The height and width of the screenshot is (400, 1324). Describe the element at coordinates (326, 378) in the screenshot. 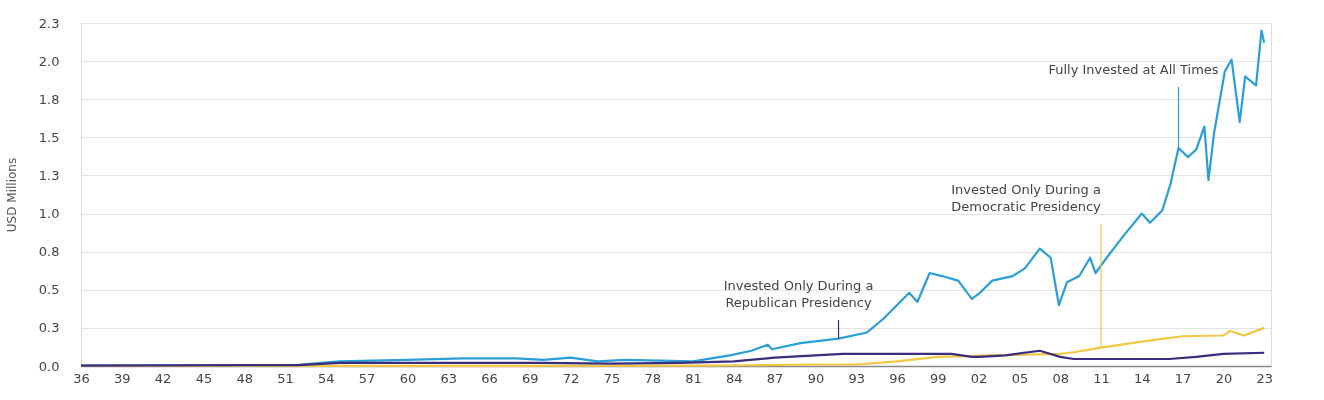

I see `x-tick-label: 54` at that location.